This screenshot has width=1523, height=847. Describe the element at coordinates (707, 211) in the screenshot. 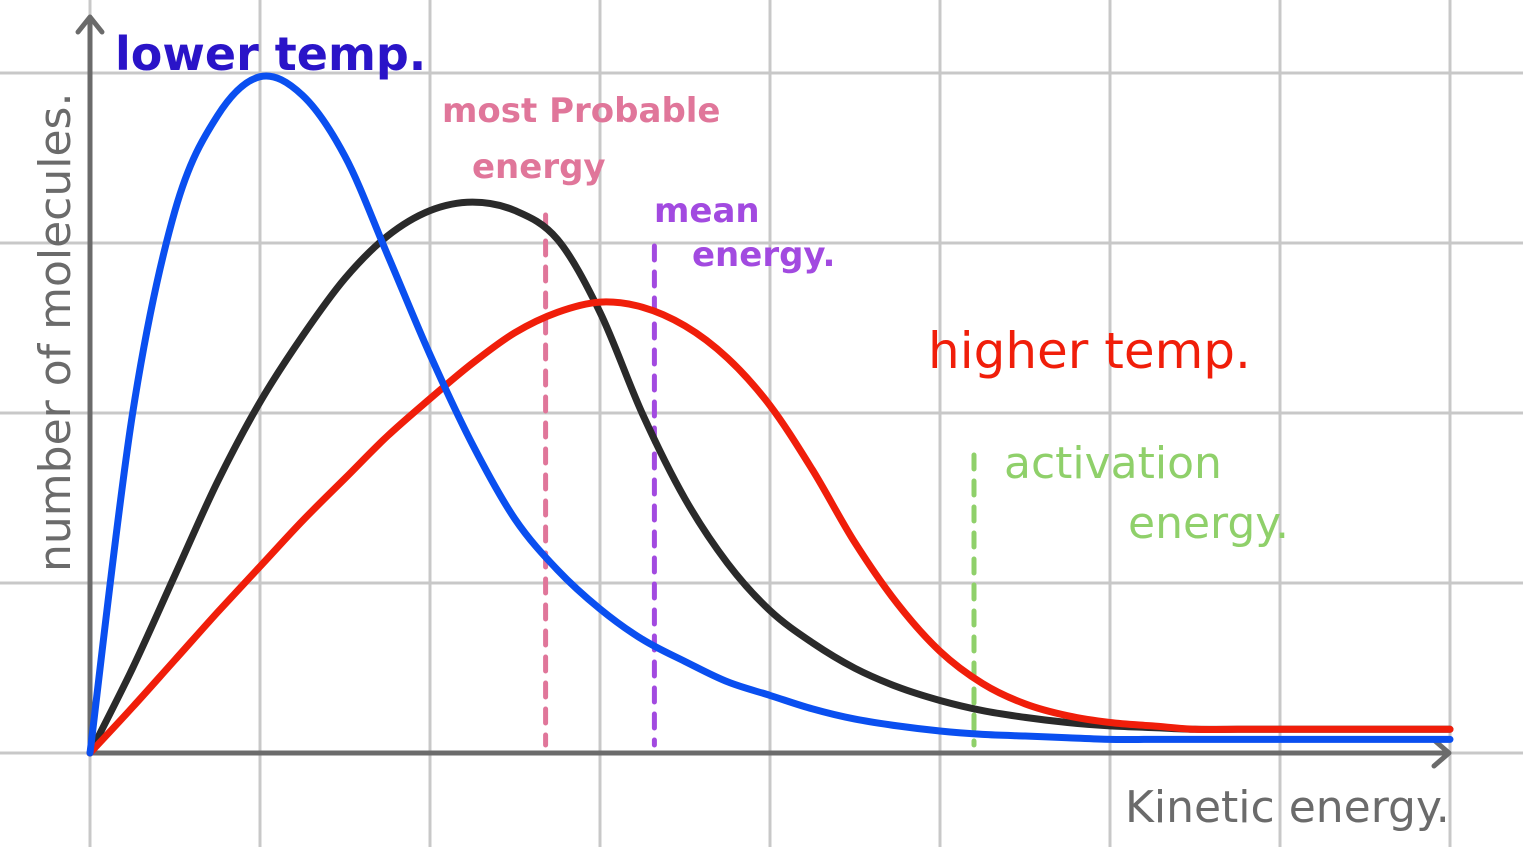

I see `mean-energy-label-line1: mean` at that location.